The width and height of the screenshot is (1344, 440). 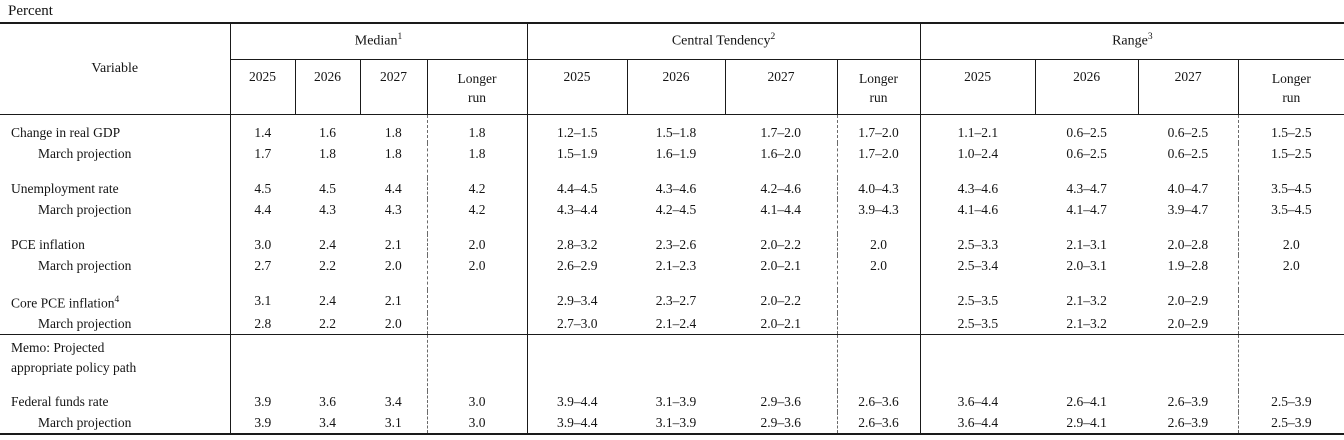 What do you see at coordinates (393, 87) in the screenshot?
I see `year-header: 2027` at bounding box center [393, 87].